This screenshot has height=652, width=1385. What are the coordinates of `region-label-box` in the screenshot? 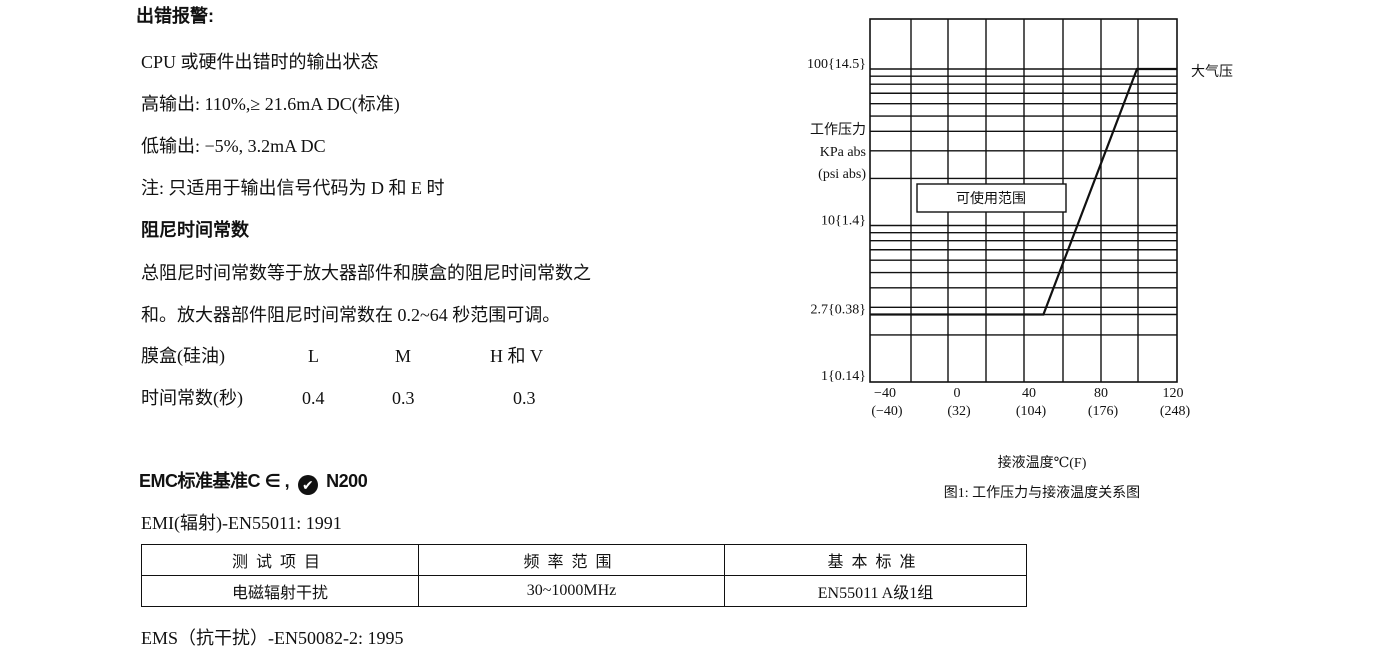 It's located at (991, 198).